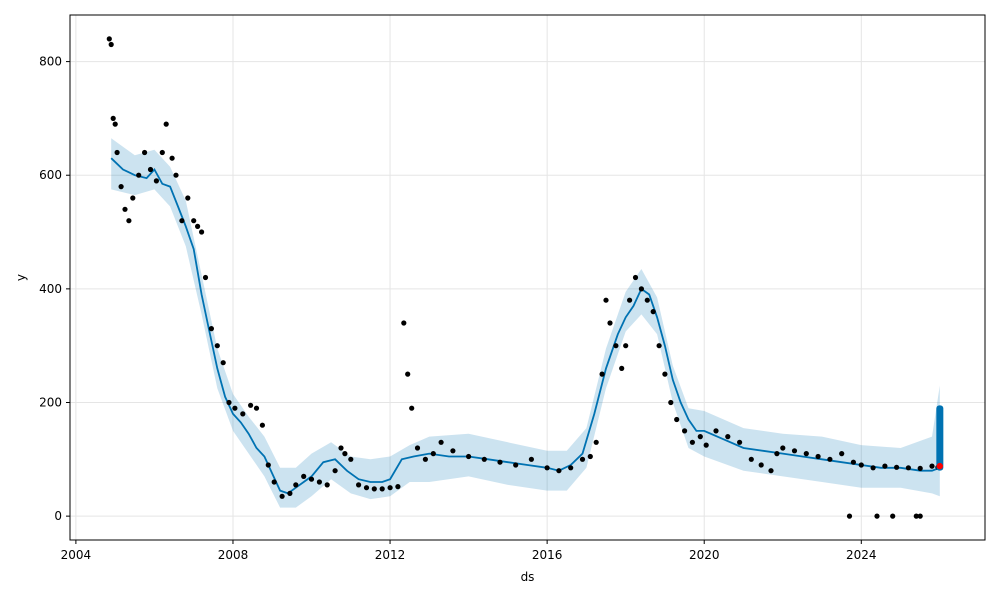 The width and height of the screenshot is (1000, 600). I want to click on forecast-column, so click(940, 438).